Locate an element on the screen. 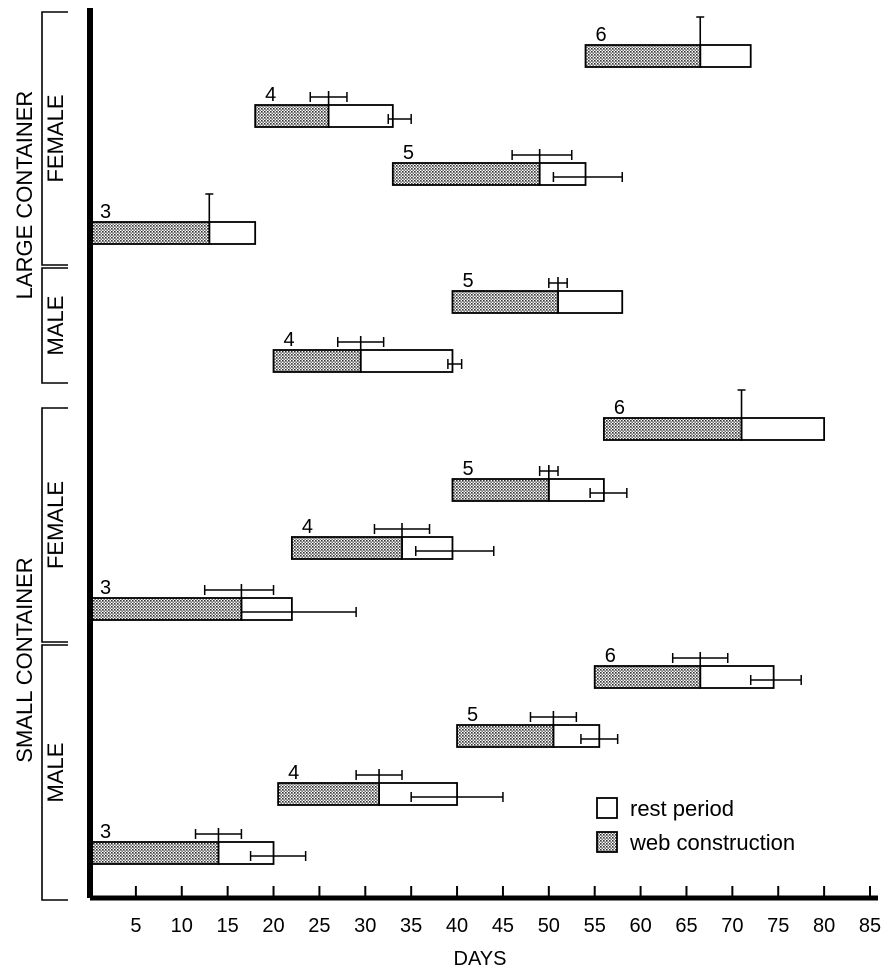 The width and height of the screenshot is (886, 975). x-tick-label: 60 is located at coordinates (640, 926).